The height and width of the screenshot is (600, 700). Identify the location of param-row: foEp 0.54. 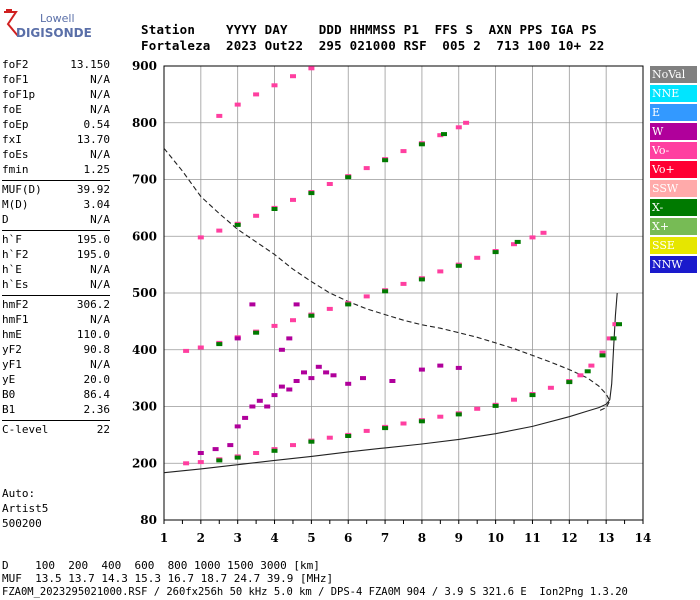
(56, 125).